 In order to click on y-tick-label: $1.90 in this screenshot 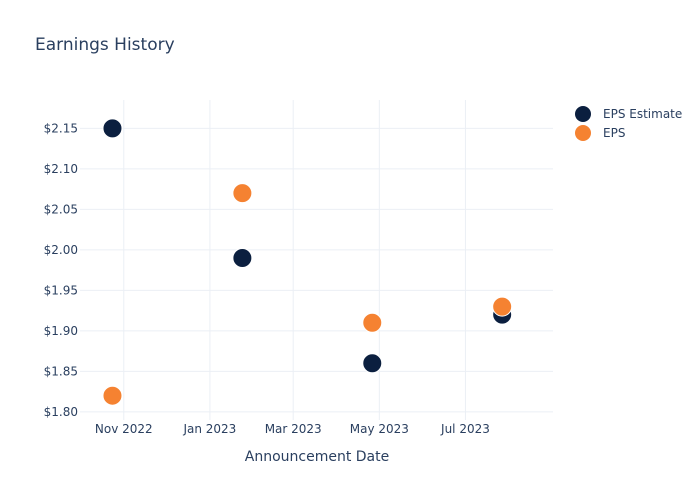, I will do `click(61, 331)`.